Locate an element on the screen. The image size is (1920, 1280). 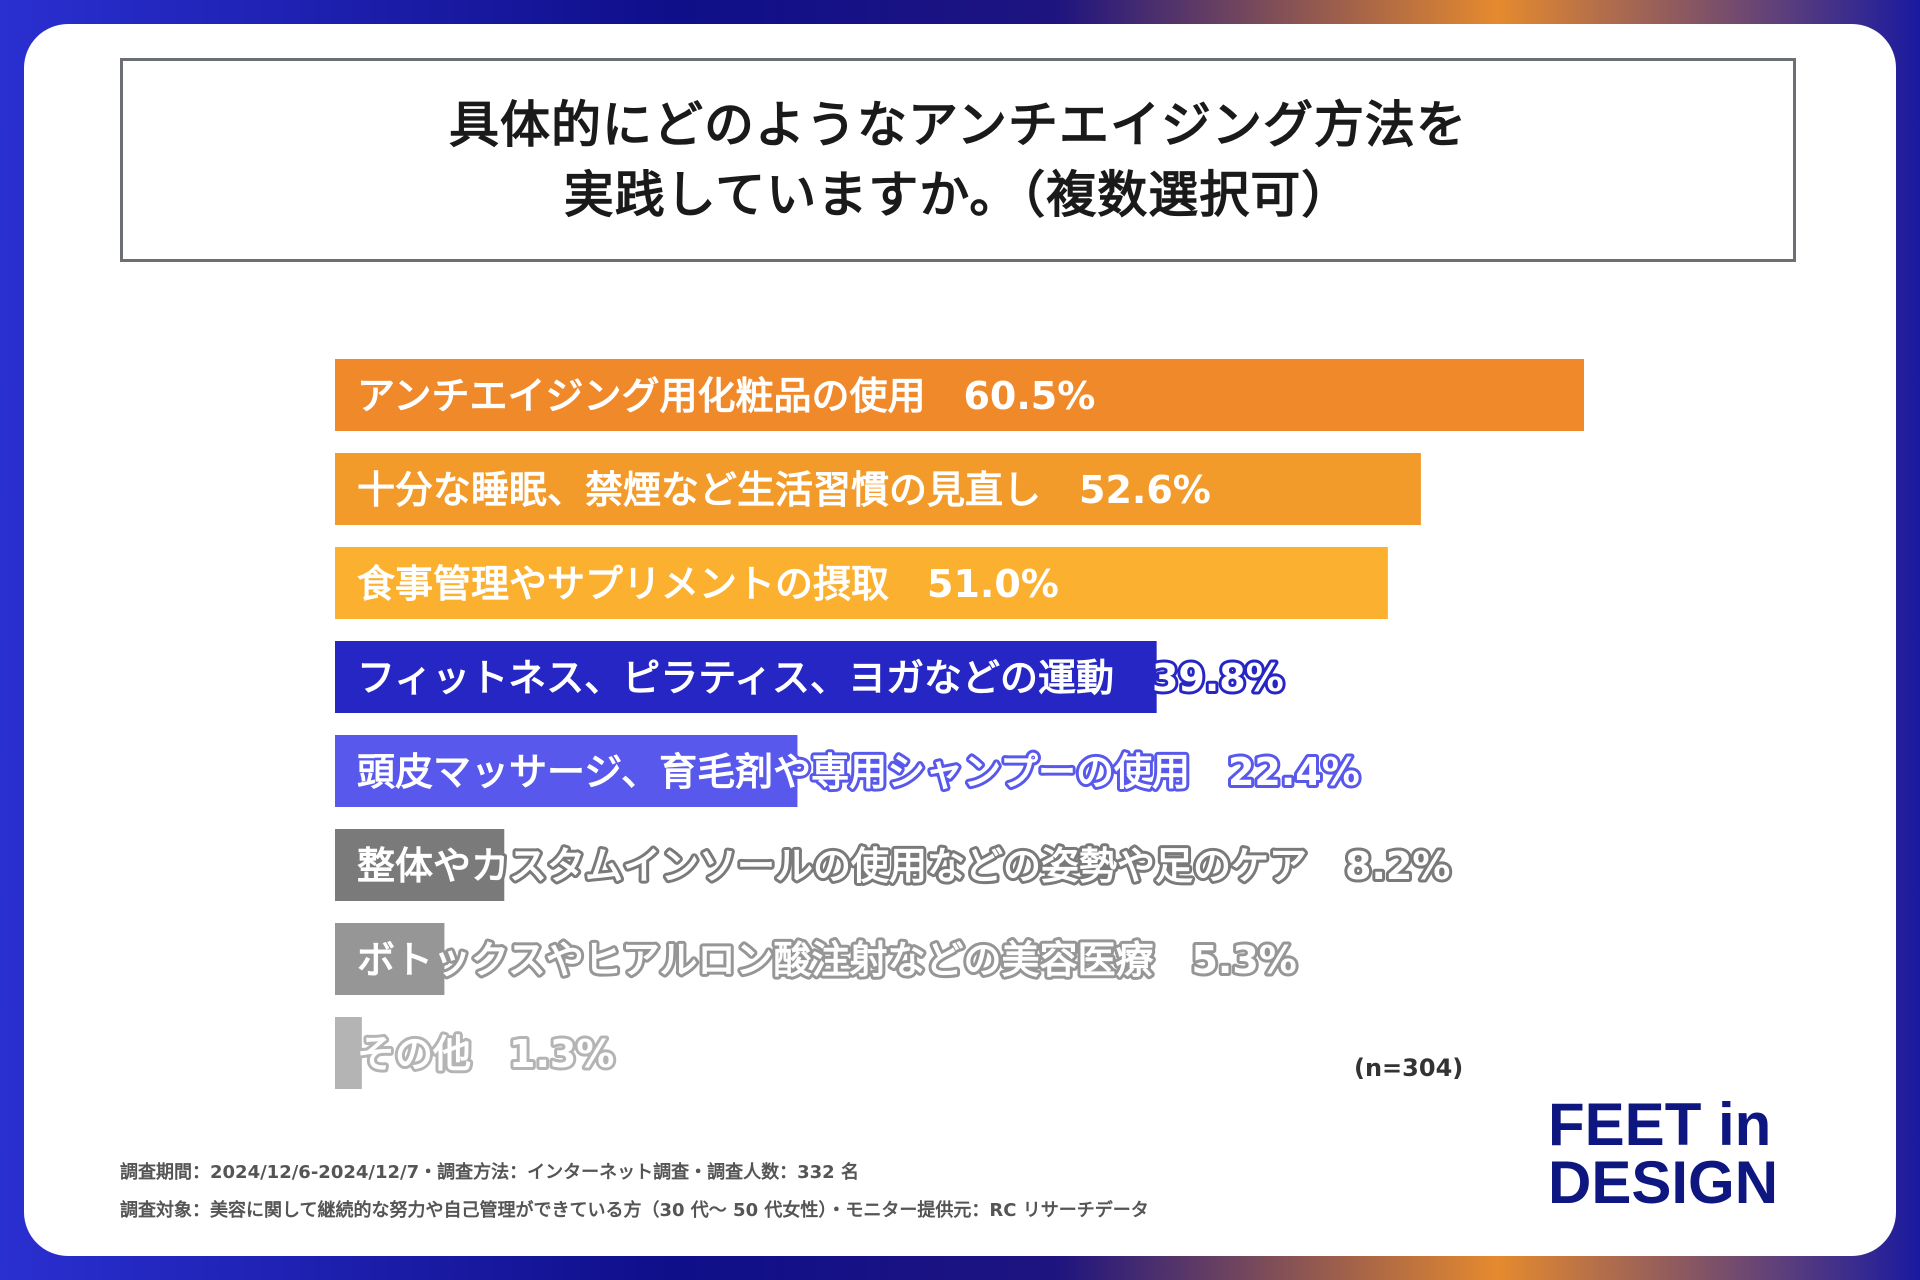
bar-label-4: フィットネス、ピラティス、ヨガなどの運動 39.8% is located at coordinates (820, 678).